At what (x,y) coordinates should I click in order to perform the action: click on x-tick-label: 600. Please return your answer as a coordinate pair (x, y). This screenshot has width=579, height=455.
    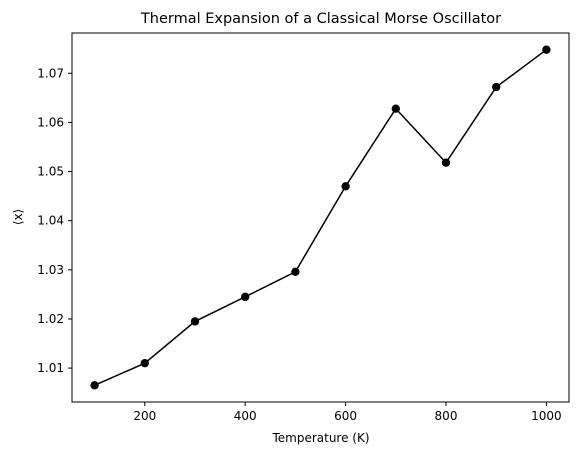
    Looking at the image, I should click on (345, 416).